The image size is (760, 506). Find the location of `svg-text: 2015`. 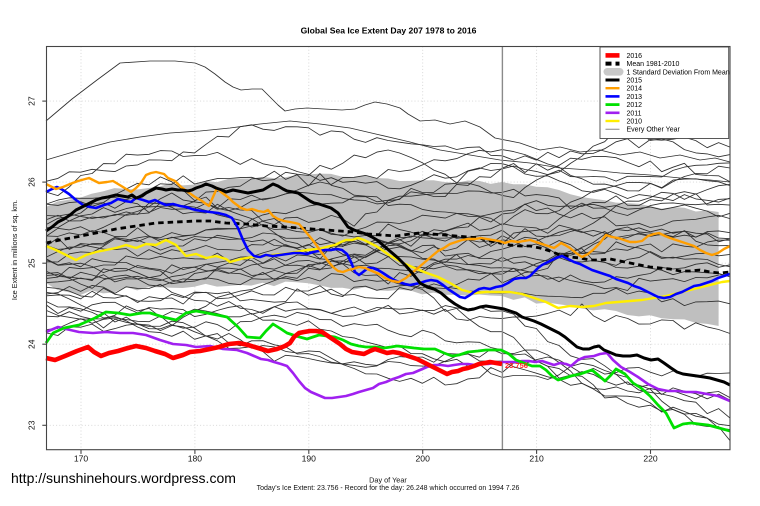

svg-text: 2015 is located at coordinates (635, 81).